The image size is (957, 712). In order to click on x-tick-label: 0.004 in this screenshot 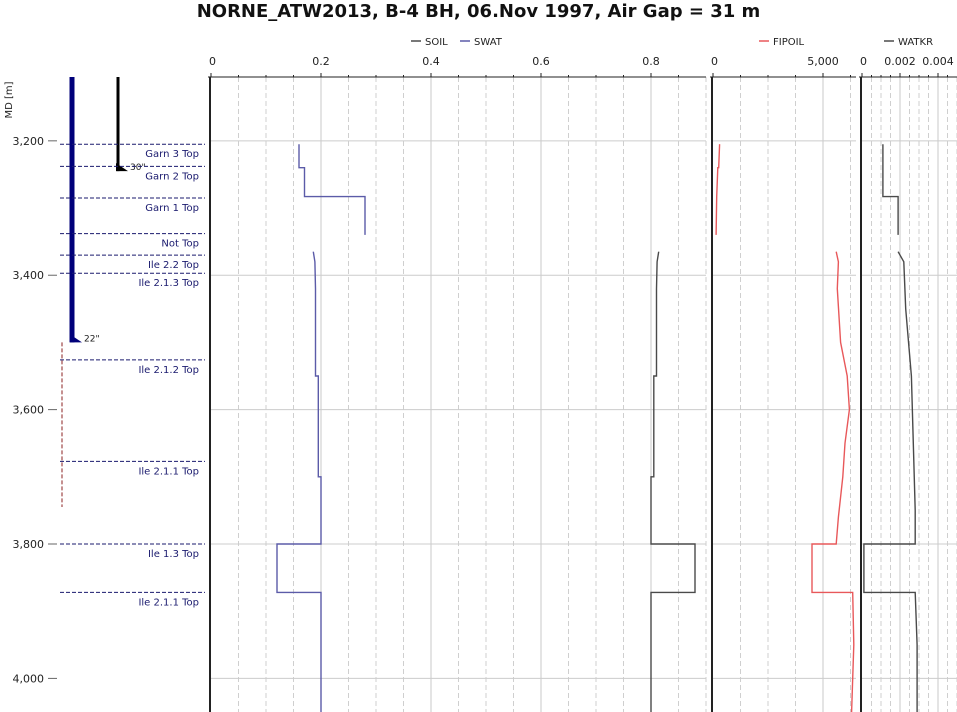, I will do `click(938, 61)`.